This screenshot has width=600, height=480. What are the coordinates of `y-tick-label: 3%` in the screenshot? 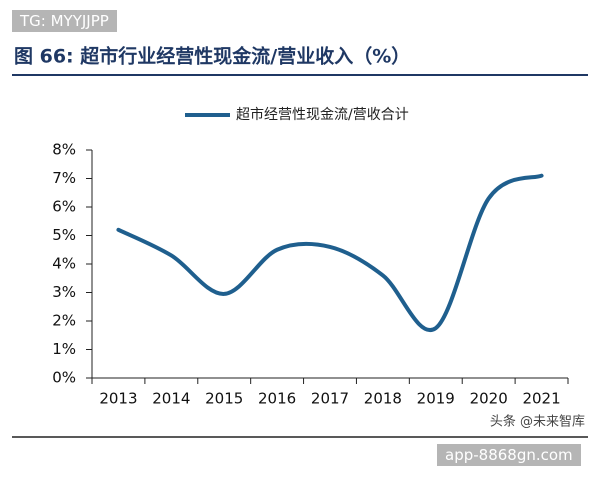 It's located at (64, 292).